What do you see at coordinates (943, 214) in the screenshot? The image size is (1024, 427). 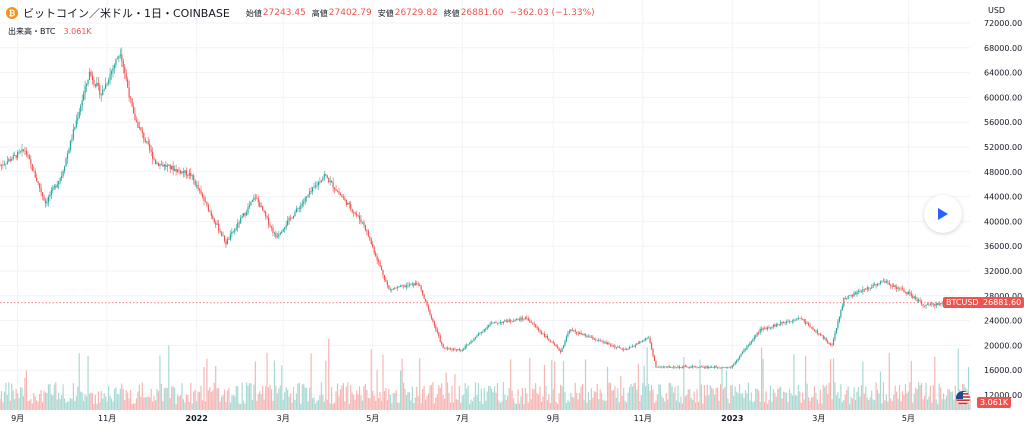 I see `play-button` at bounding box center [943, 214].